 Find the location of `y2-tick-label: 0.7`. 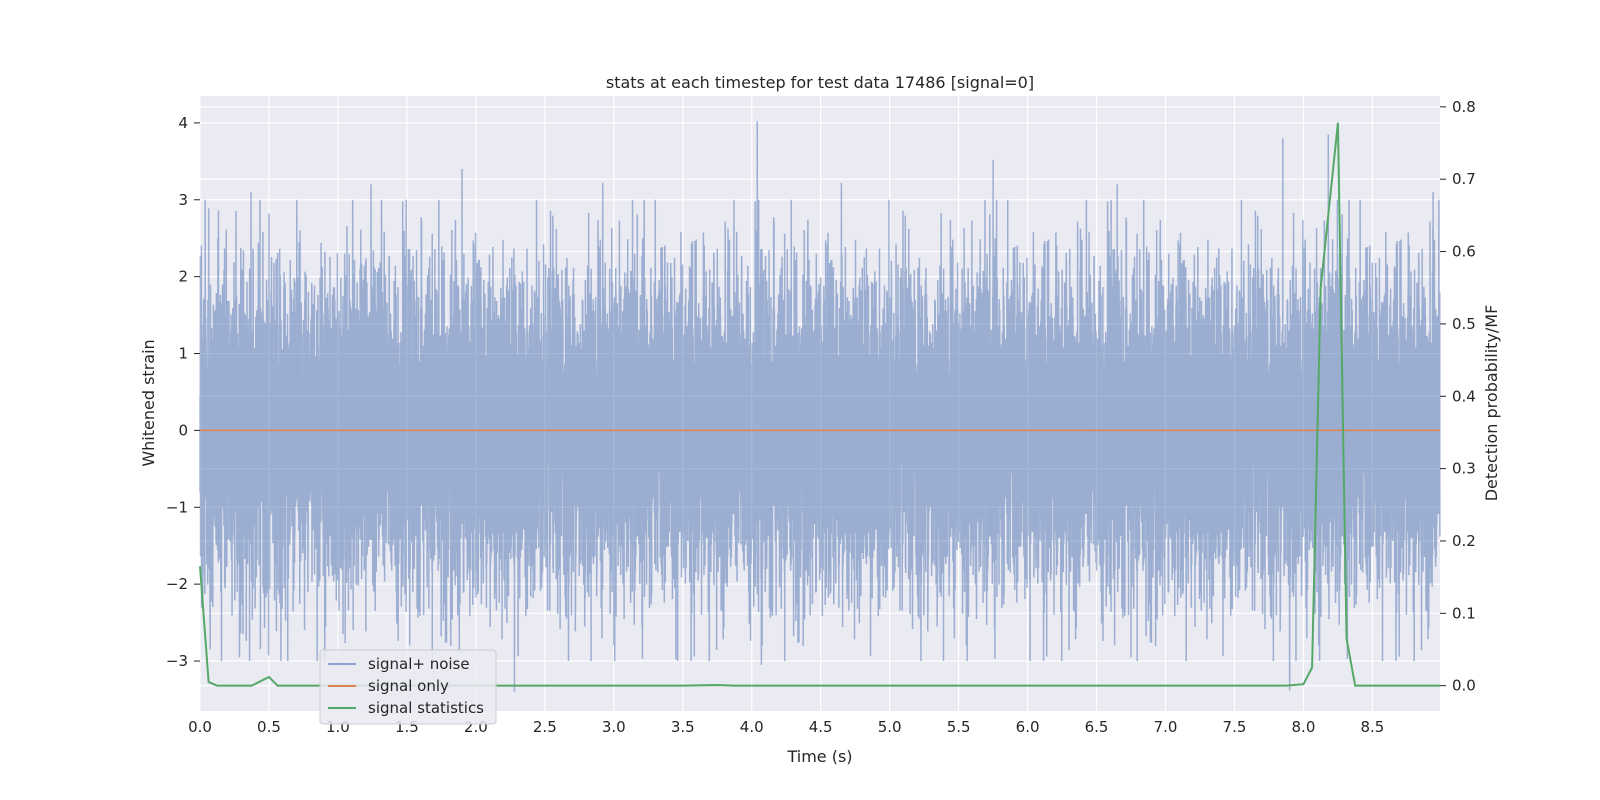

y2-tick-label: 0.7 is located at coordinates (1464, 179).